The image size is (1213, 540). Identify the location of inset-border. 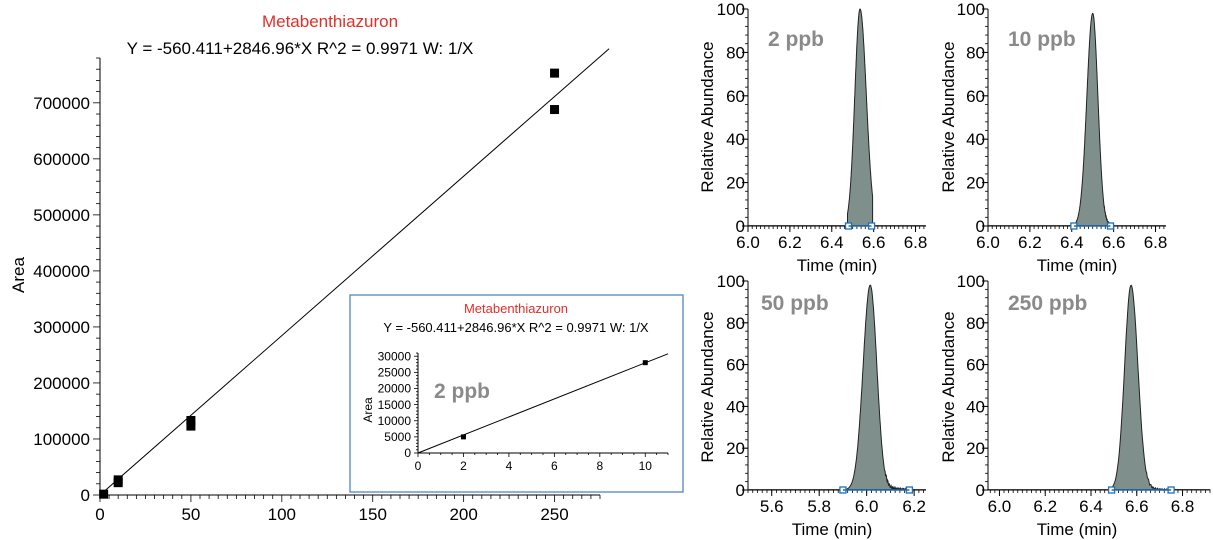
(516, 393).